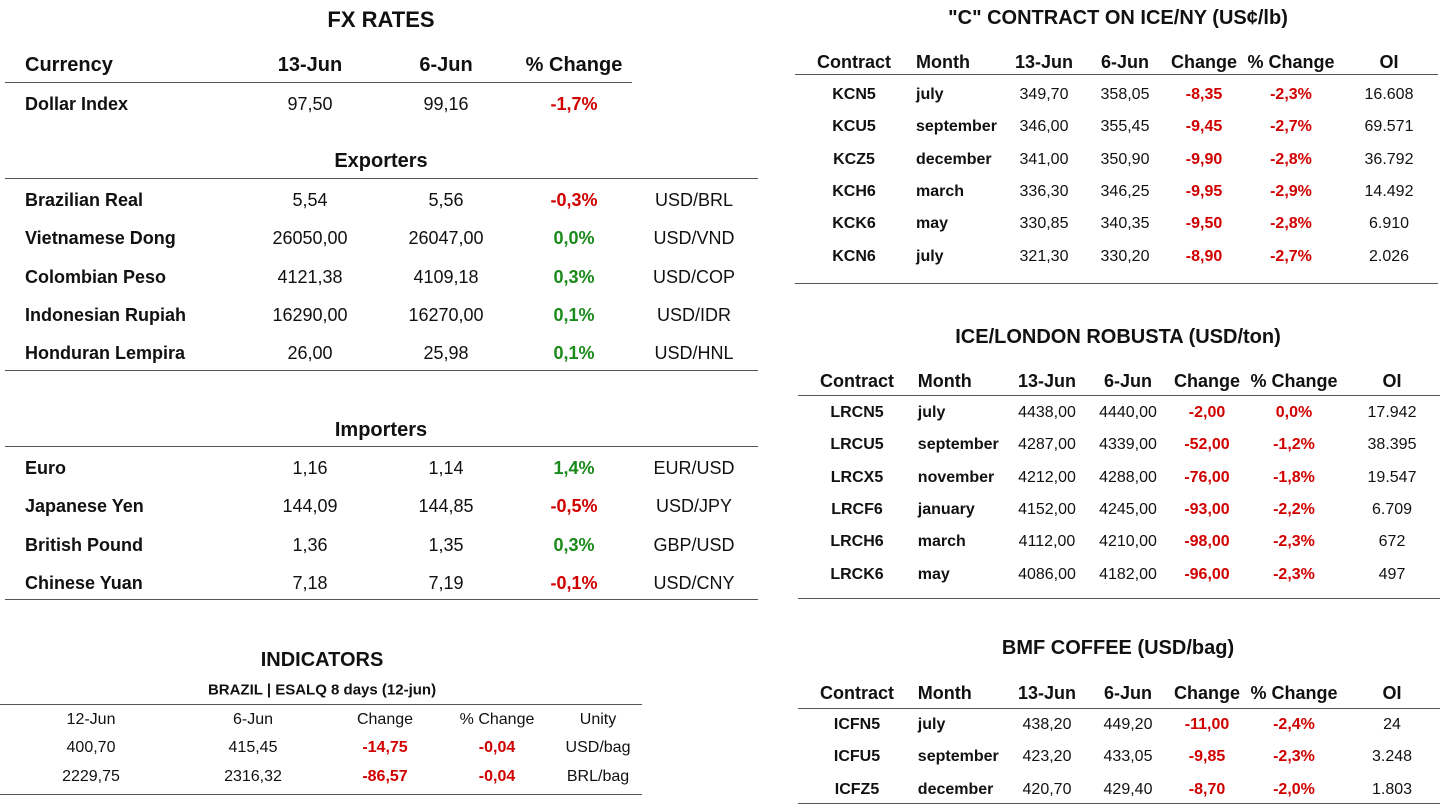  Describe the element at coordinates (857, 445) in the screenshot. I see `row-label: LRCU5` at that location.